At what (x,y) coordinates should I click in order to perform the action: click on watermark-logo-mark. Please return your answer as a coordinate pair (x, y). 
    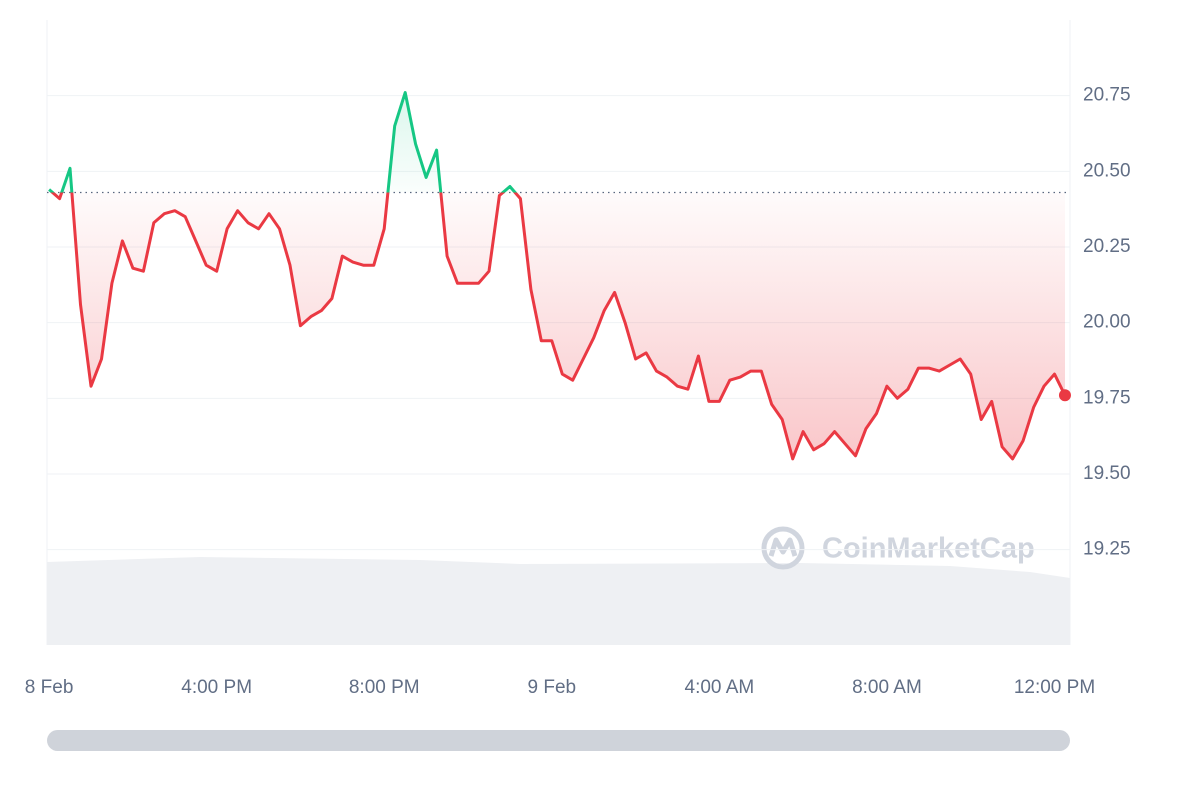
    Looking at the image, I should click on (783, 547).